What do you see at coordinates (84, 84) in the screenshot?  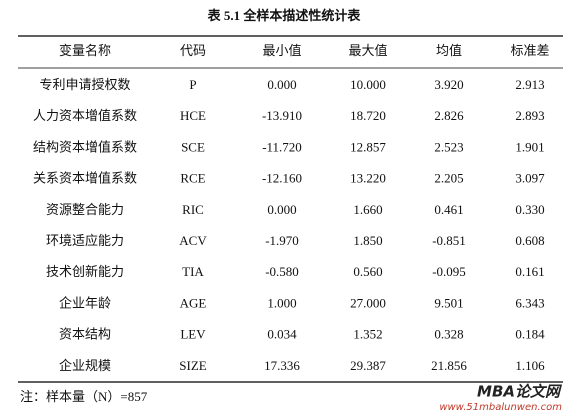 I see `table-cell: 专利申请授权数` at bounding box center [84, 84].